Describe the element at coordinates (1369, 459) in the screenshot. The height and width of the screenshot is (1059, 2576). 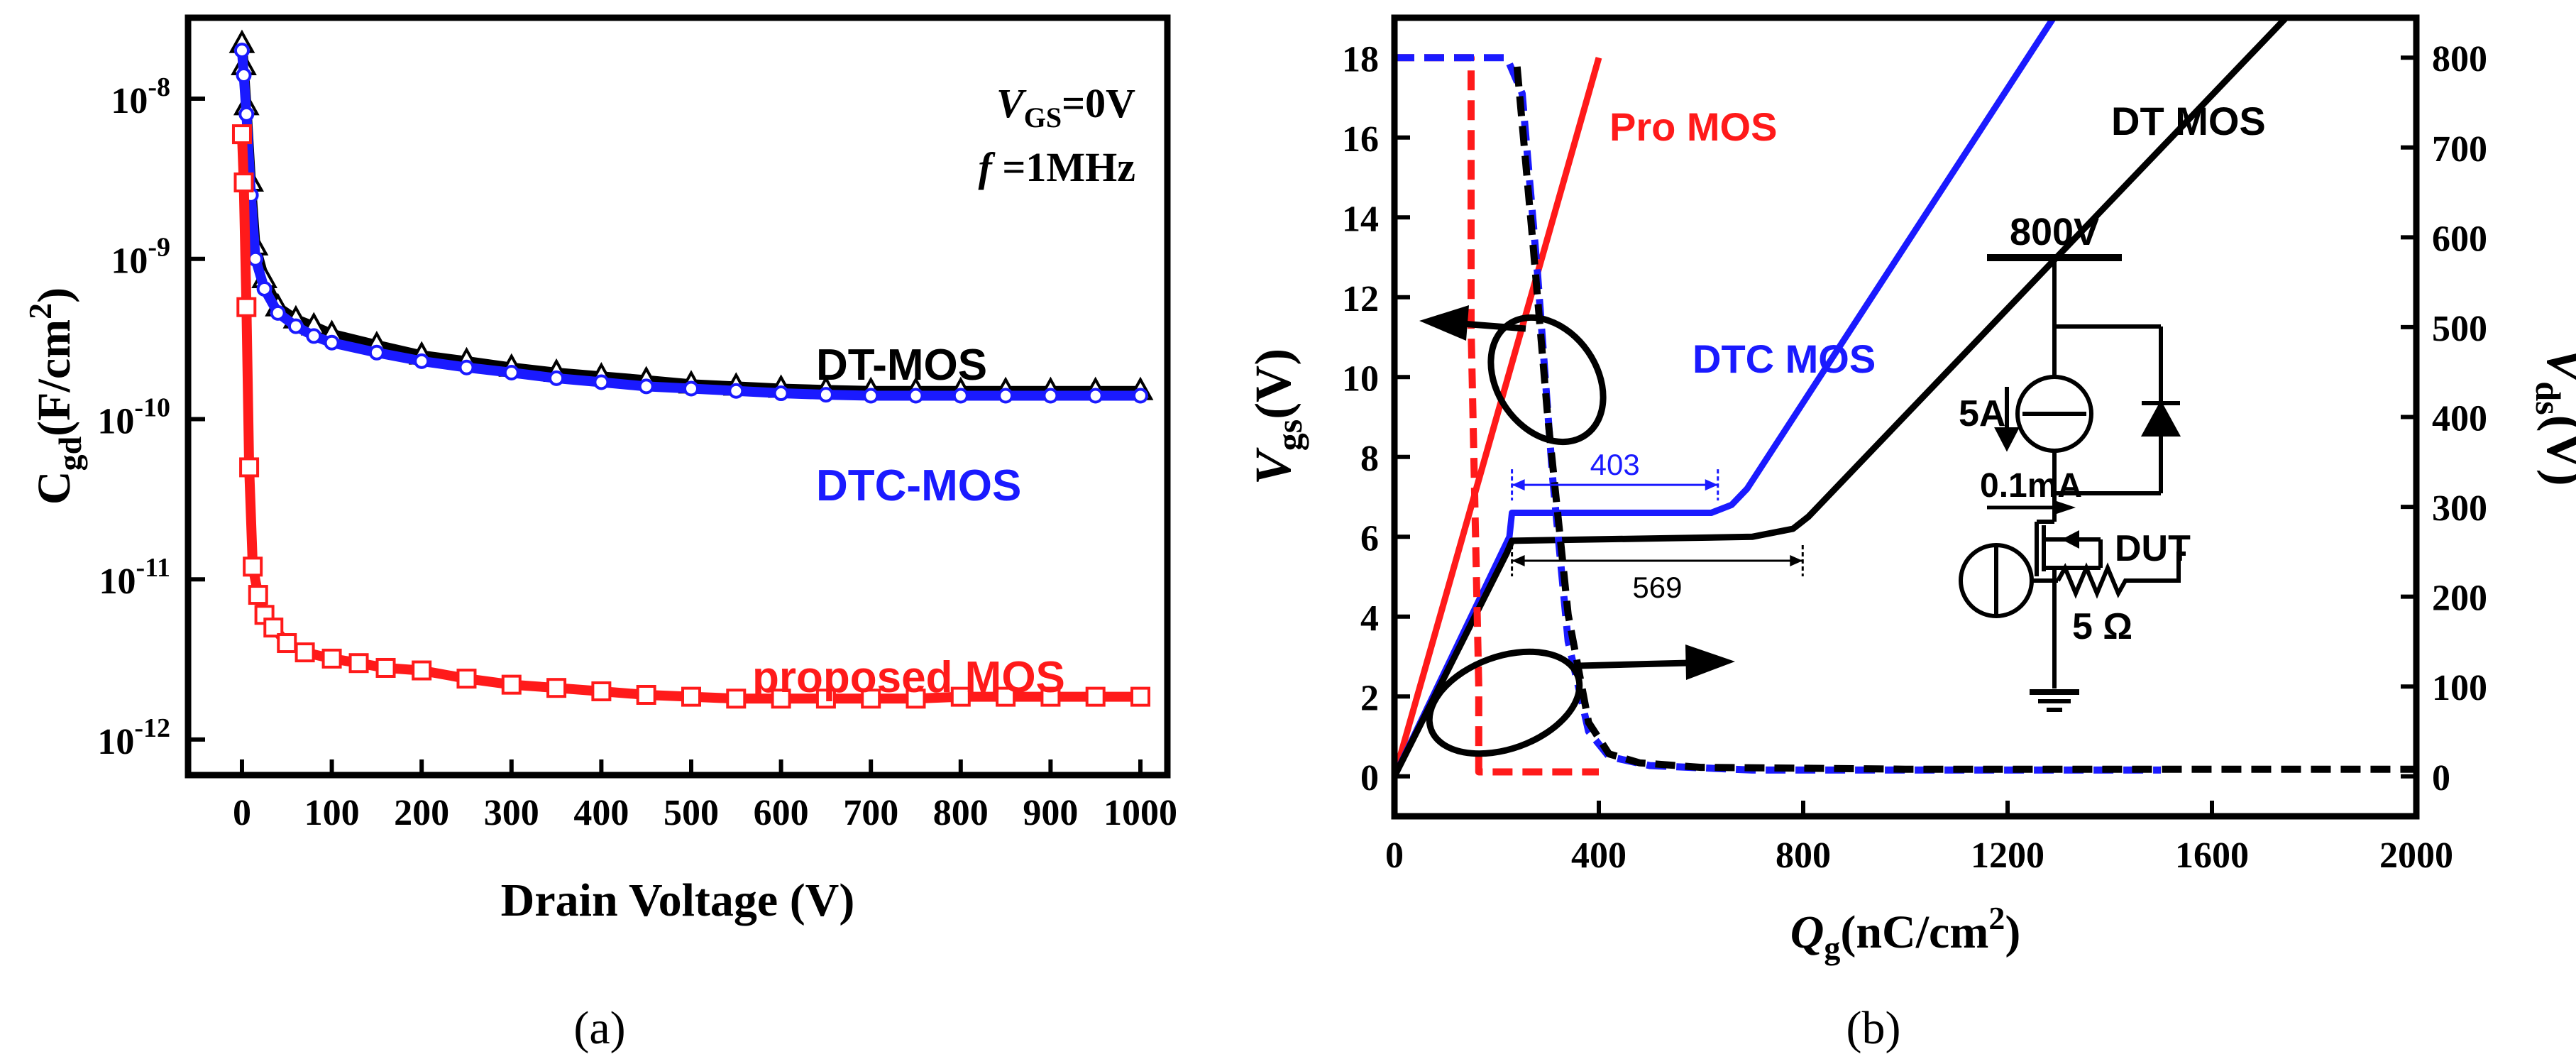
I see `b-y-tick-label: 8` at that location.